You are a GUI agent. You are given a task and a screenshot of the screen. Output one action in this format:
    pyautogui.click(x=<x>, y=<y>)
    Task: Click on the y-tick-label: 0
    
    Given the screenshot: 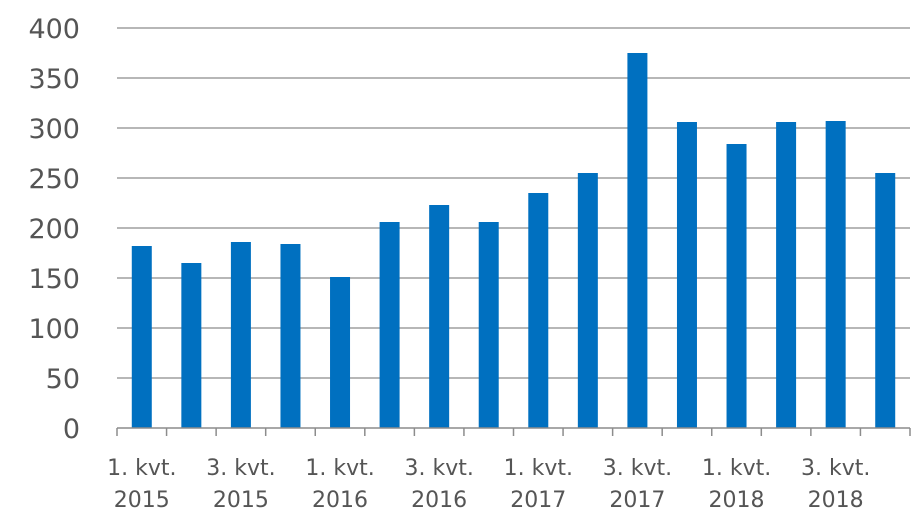 What is the action you would take?
    pyautogui.click(x=71, y=429)
    